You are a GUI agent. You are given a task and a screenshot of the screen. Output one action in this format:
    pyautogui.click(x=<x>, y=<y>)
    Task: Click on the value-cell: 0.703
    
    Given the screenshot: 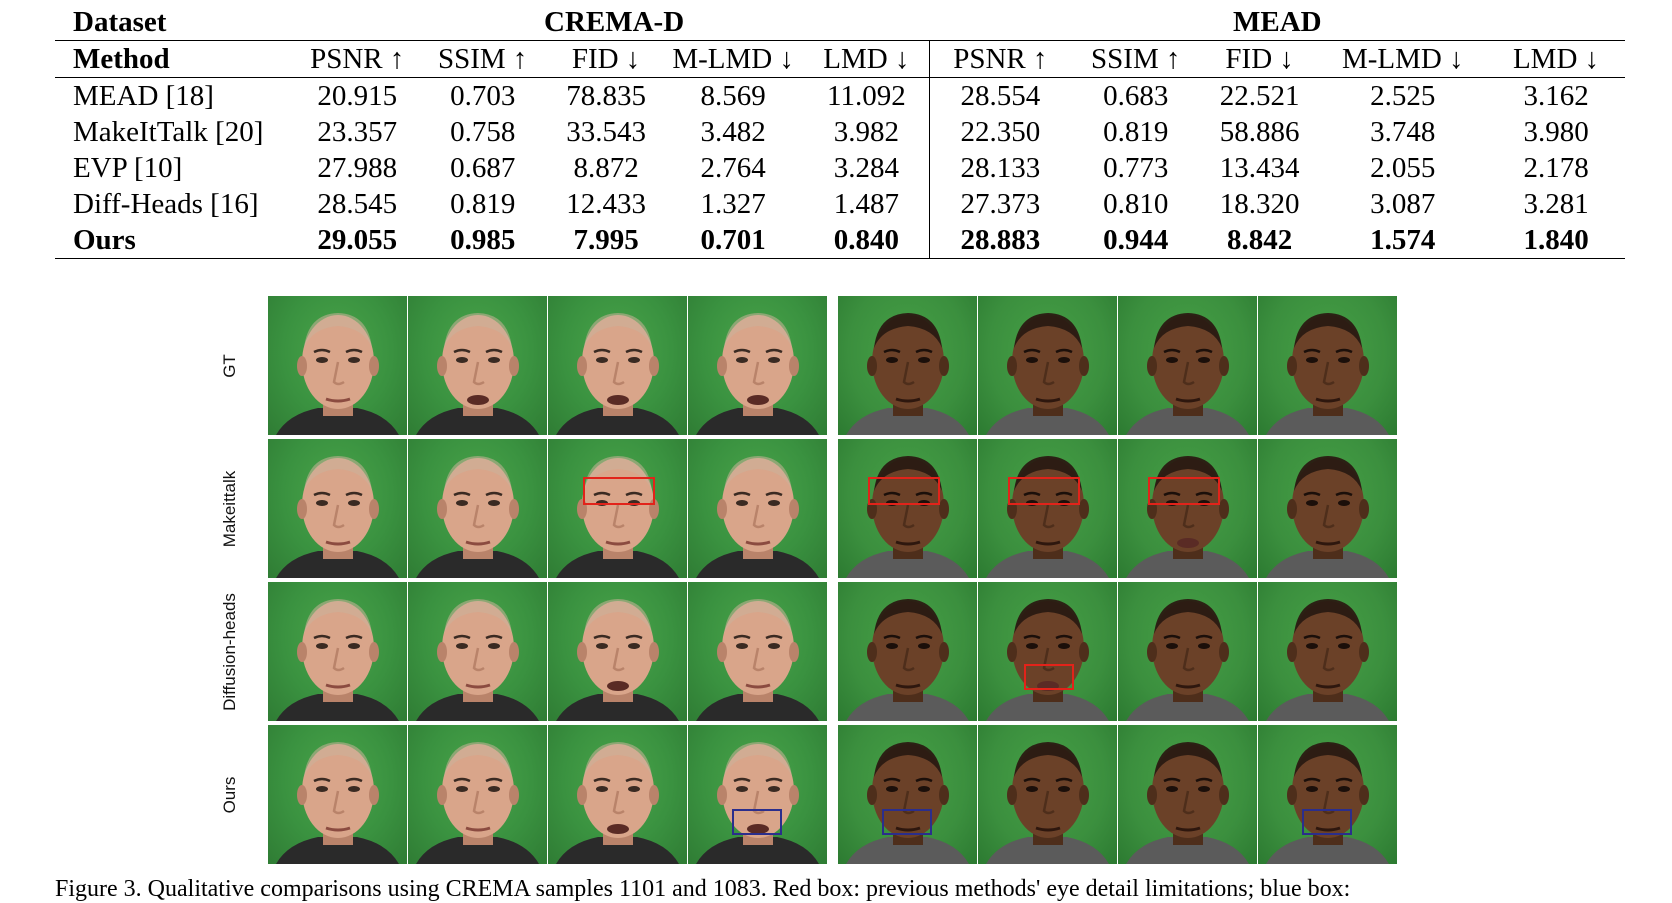 What is the action you would take?
    pyautogui.click(x=483, y=95)
    